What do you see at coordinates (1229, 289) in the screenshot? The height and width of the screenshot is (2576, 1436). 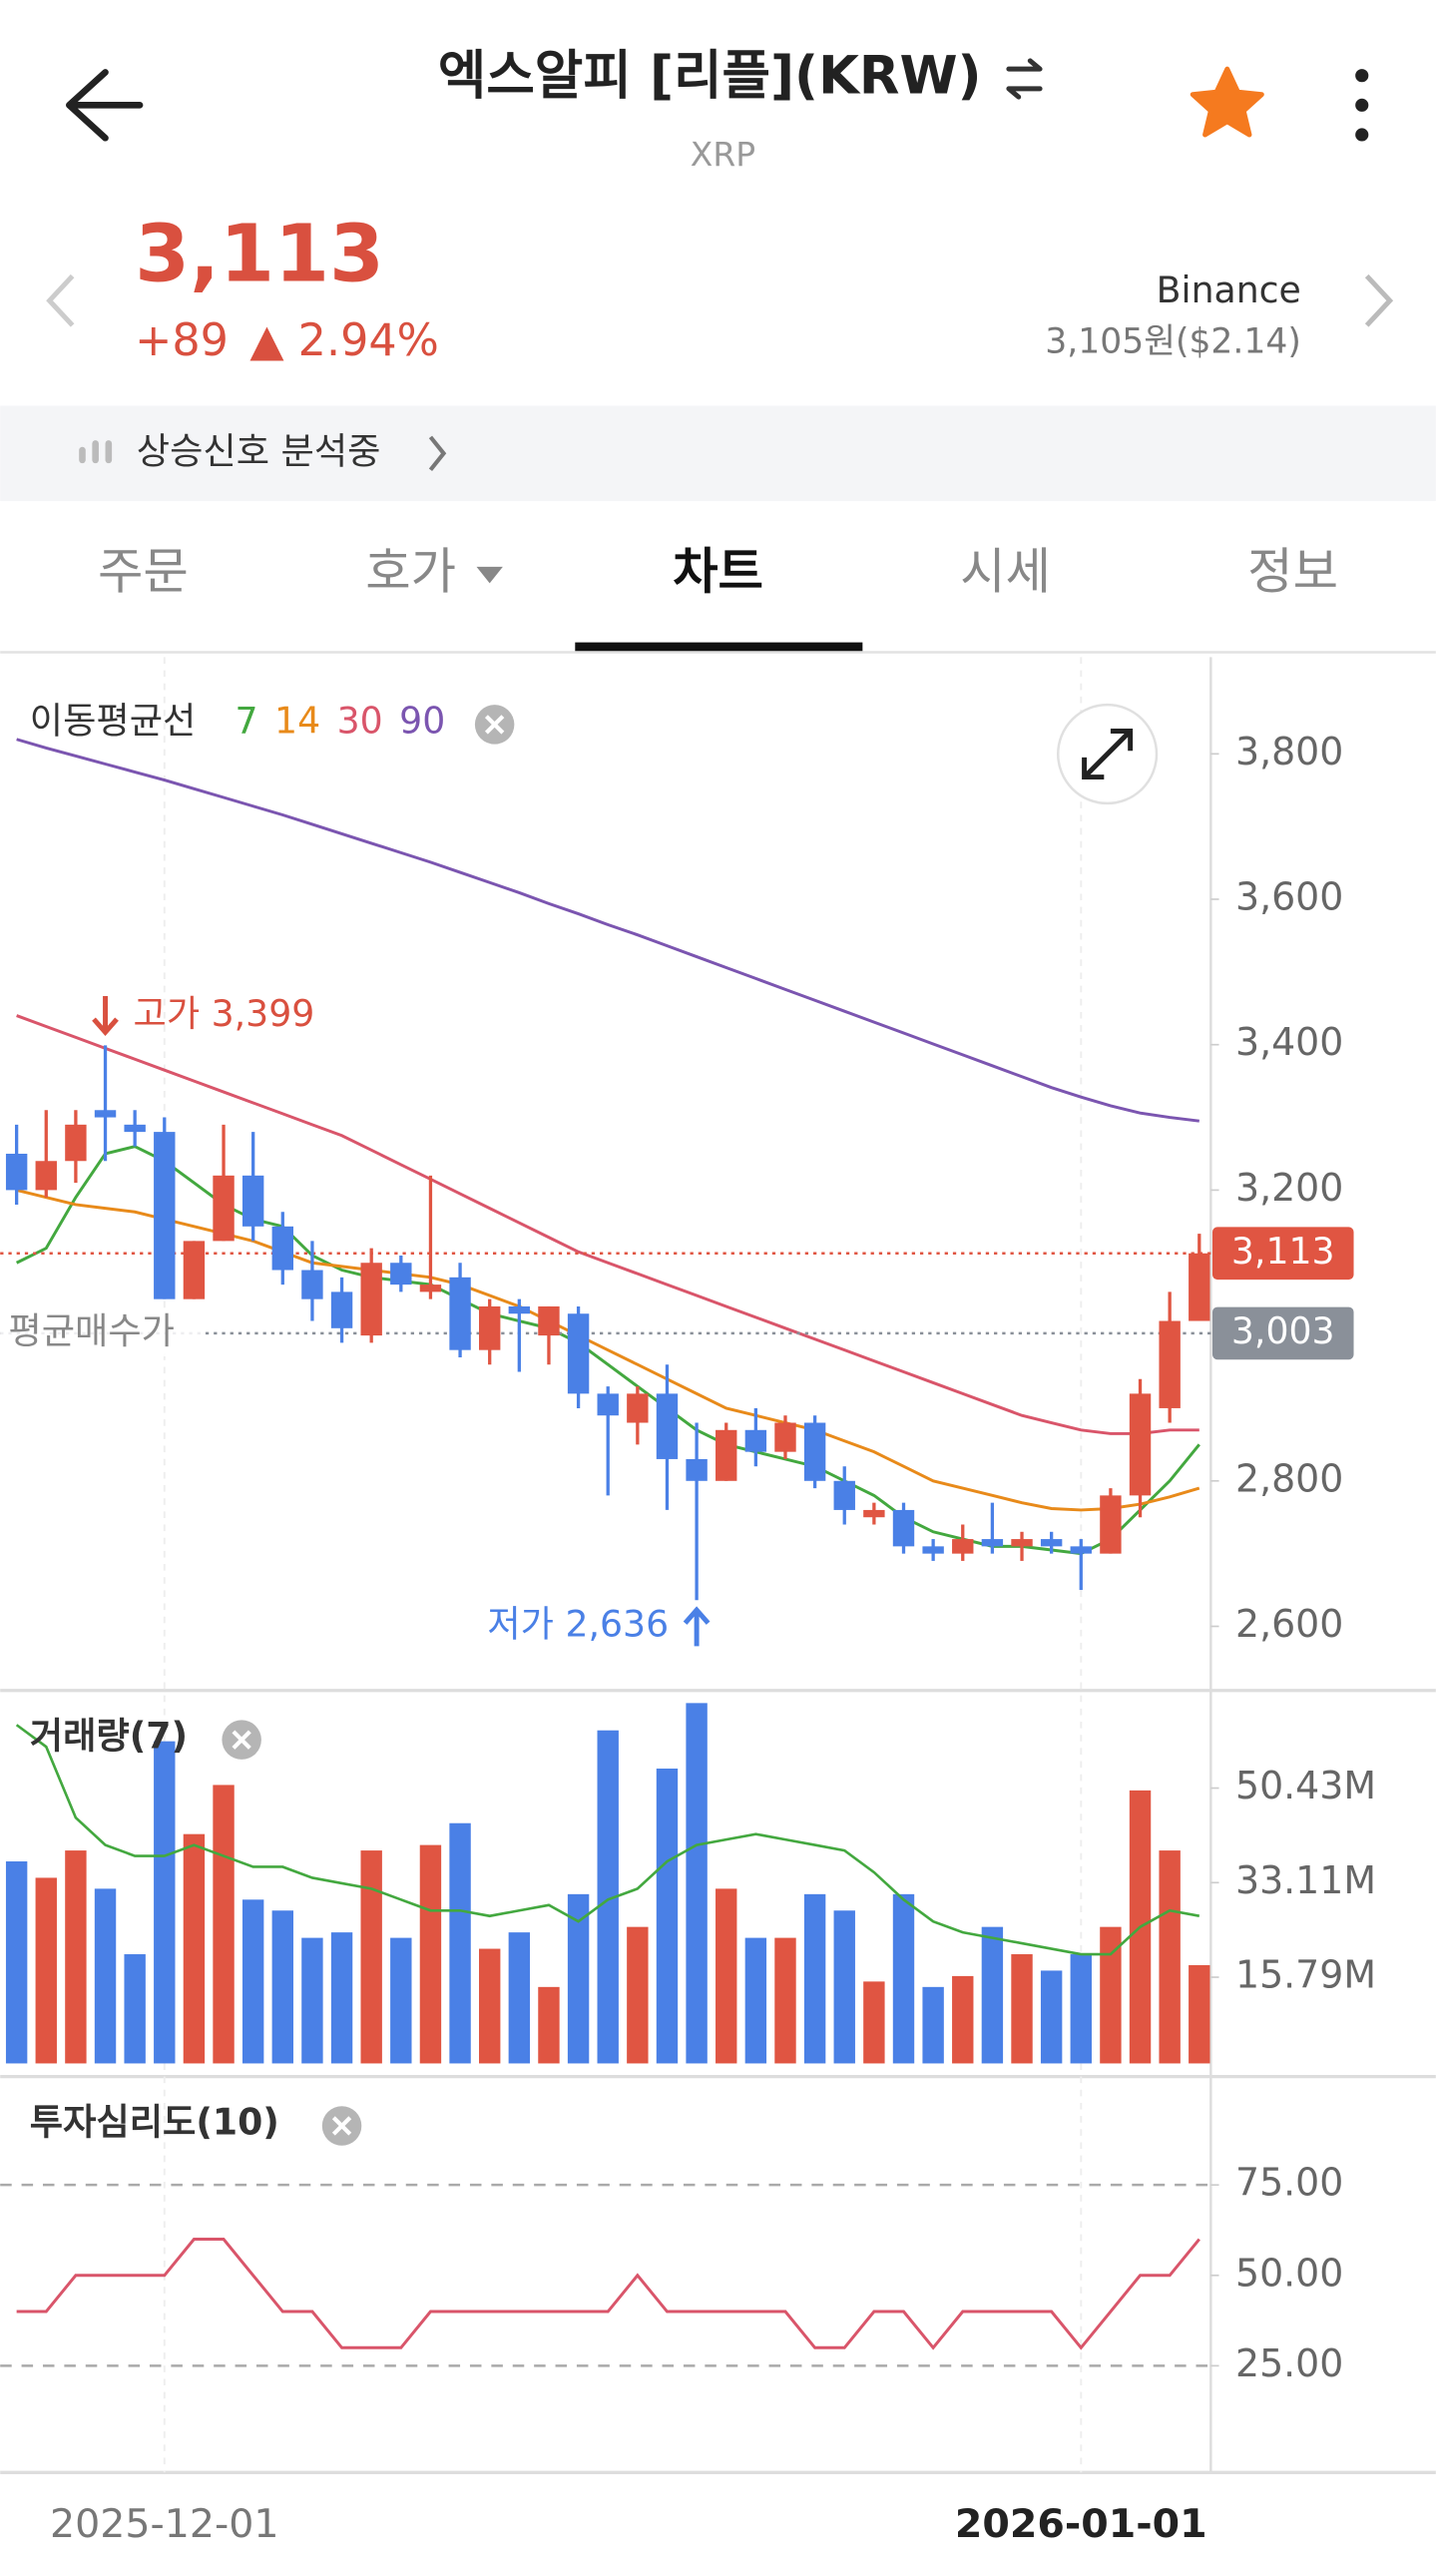 I see `exchange-name: Binance` at bounding box center [1229, 289].